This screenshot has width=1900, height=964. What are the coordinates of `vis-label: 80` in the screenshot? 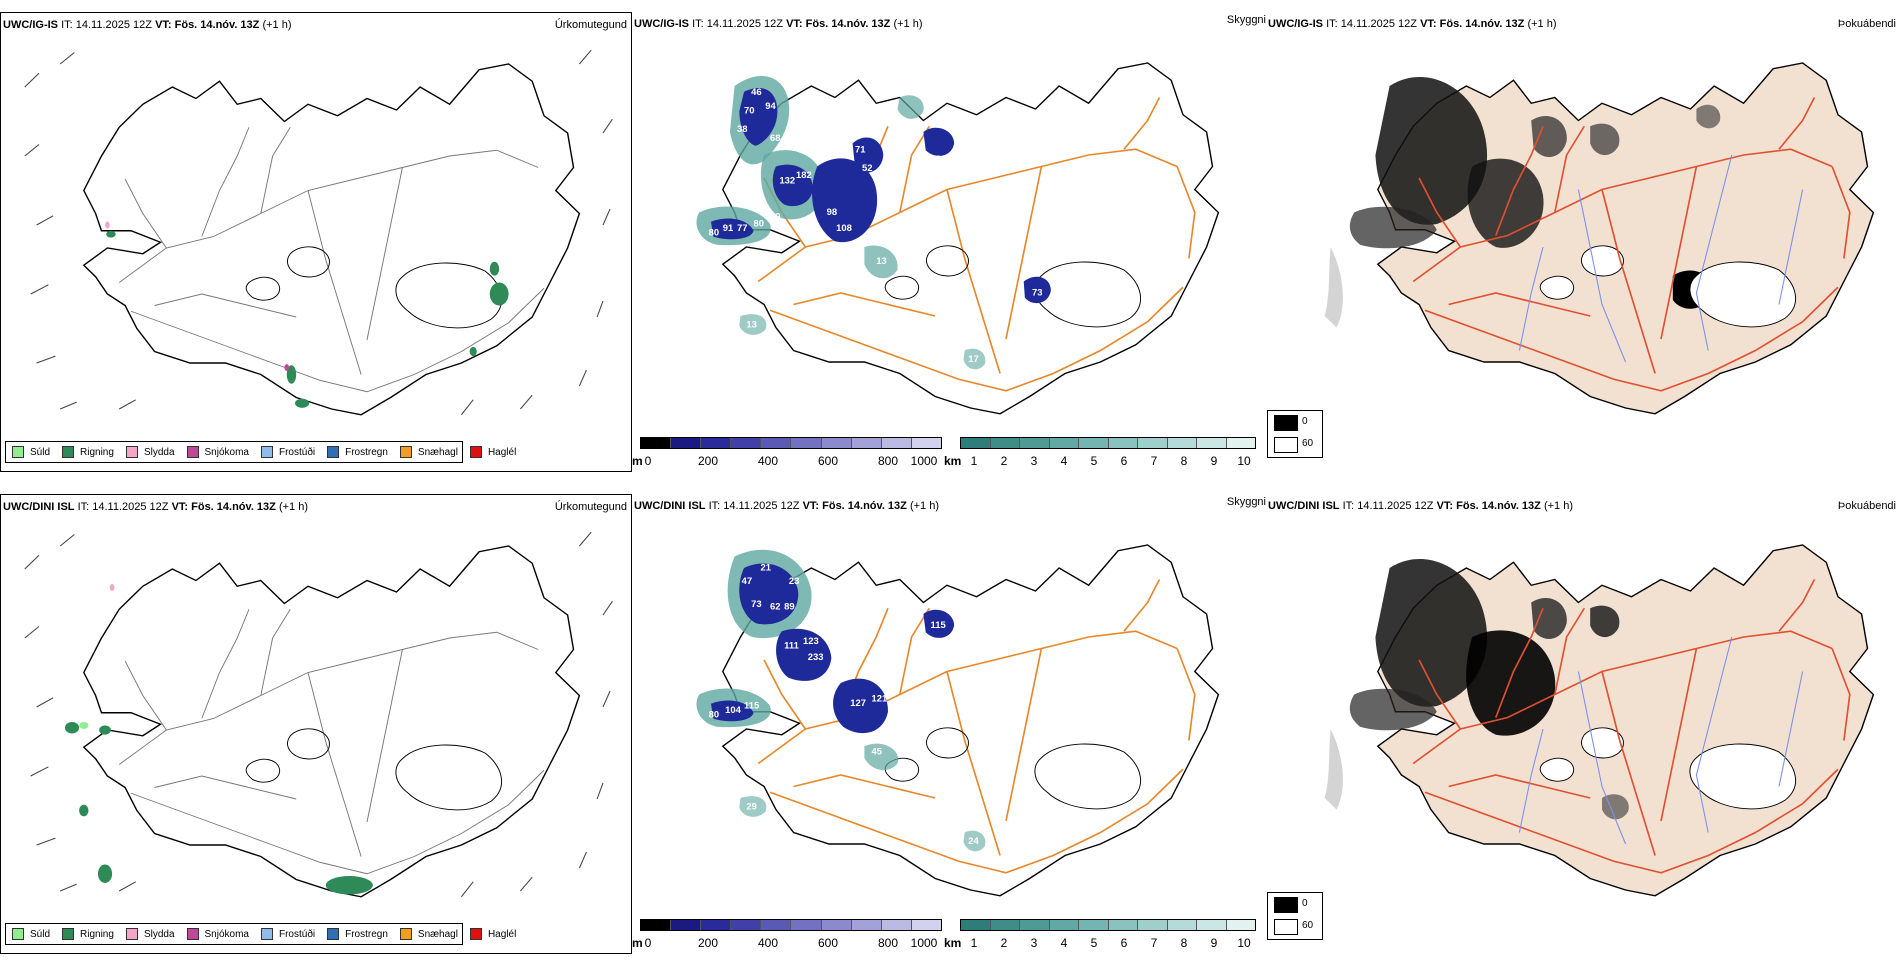 It's located at (714, 715).